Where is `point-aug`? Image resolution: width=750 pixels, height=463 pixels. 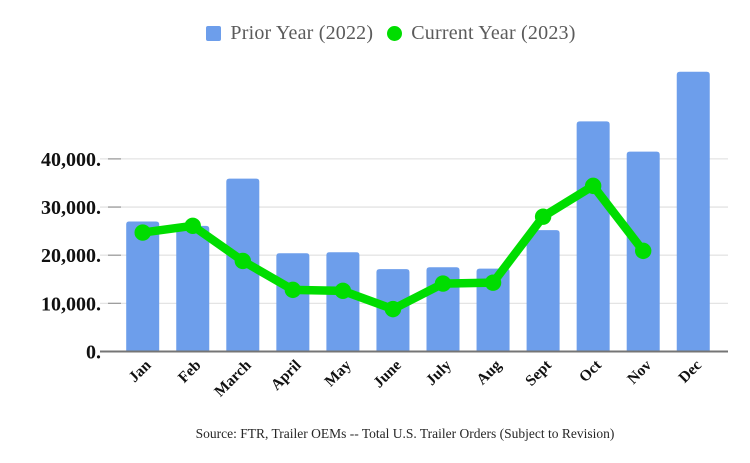
point-aug is located at coordinates (493, 282).